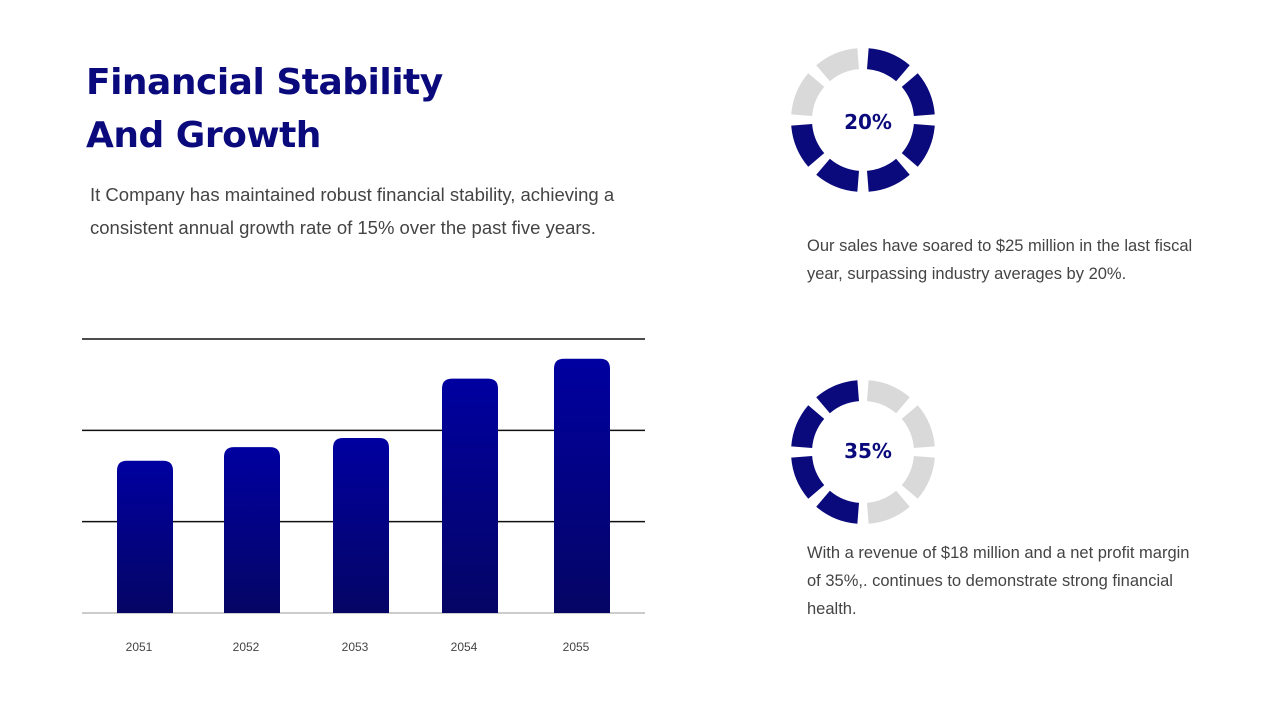  I want to click on x-tick-label: 2055, so click(576, 647).